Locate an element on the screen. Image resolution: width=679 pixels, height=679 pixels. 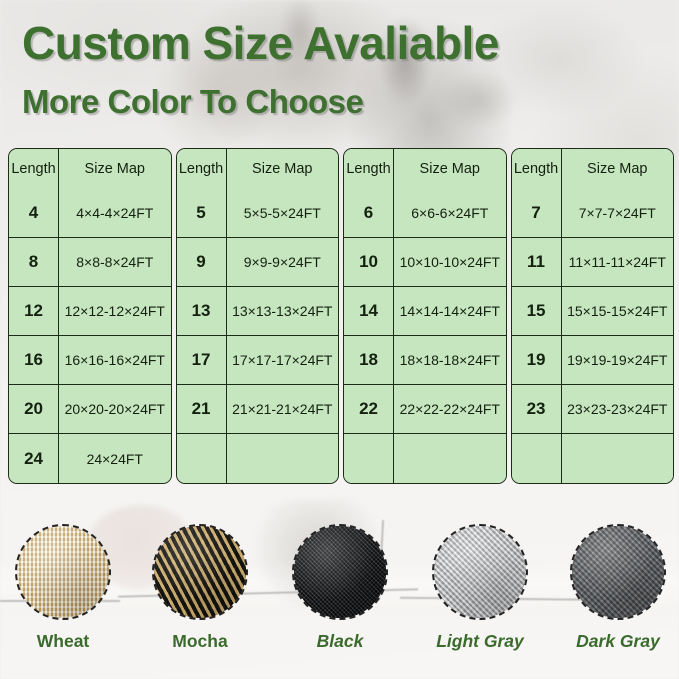
cell-length: 12 is located at coordinates (34, 311).